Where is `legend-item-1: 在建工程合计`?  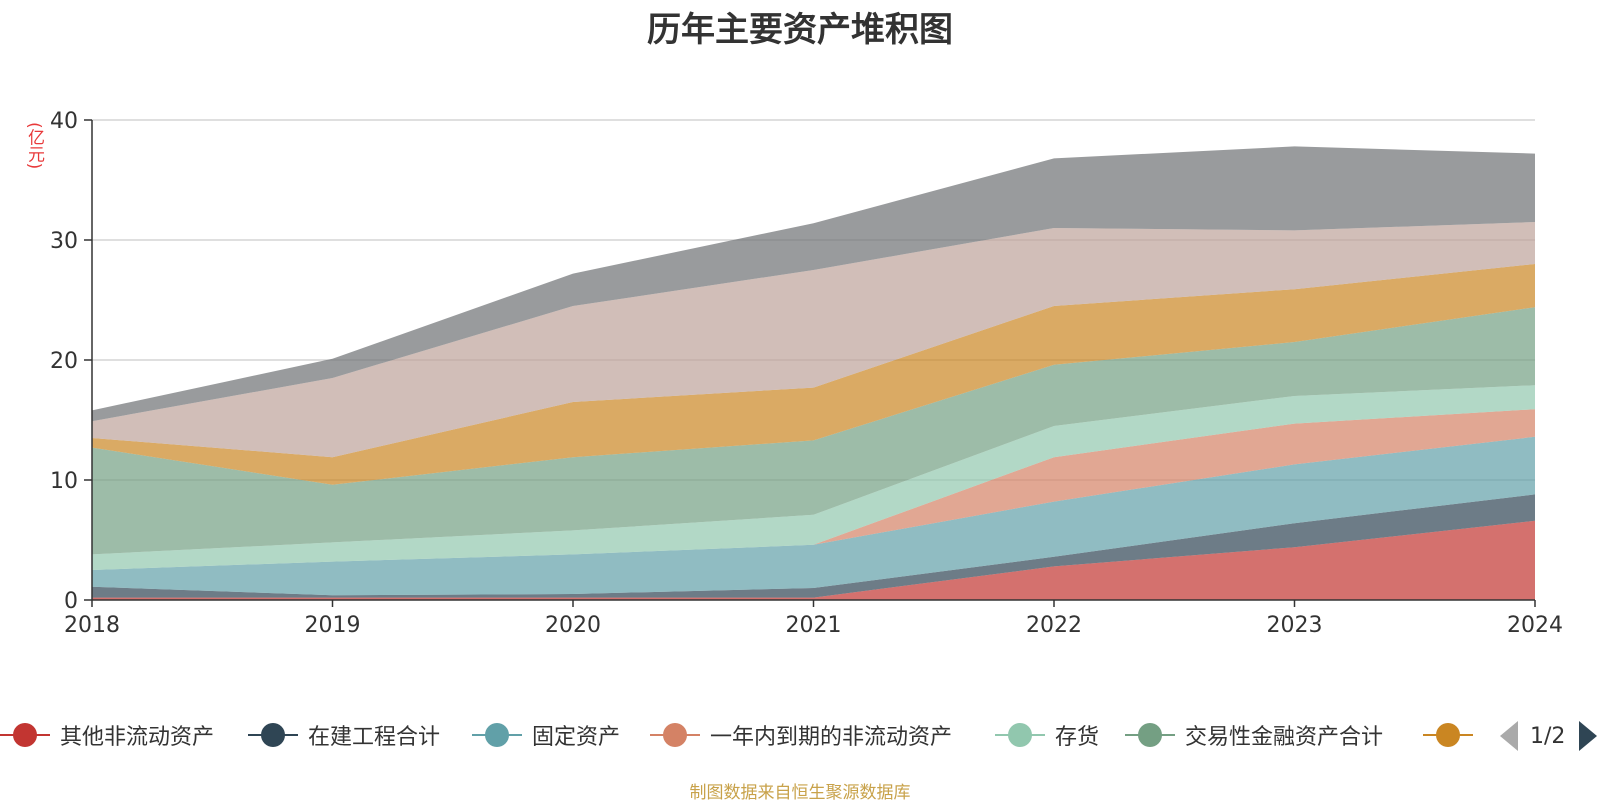 legend-item-1: 在建工程合计 is located at coordinates (344, 735).